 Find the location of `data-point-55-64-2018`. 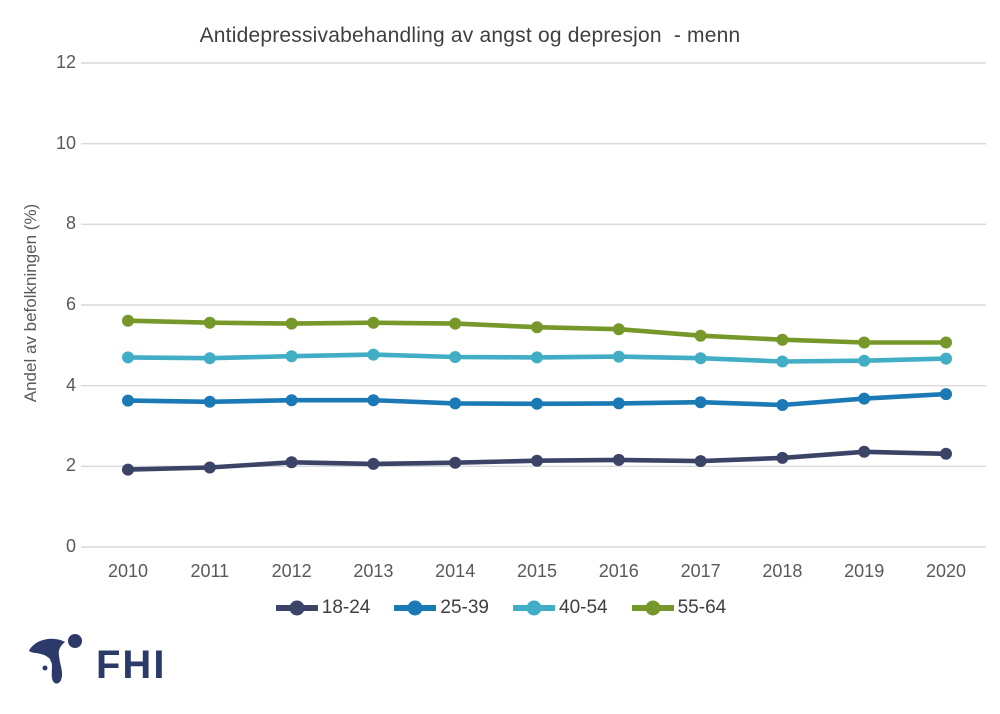

data-point-55-64-2018 is located at coordinates (782, 339).